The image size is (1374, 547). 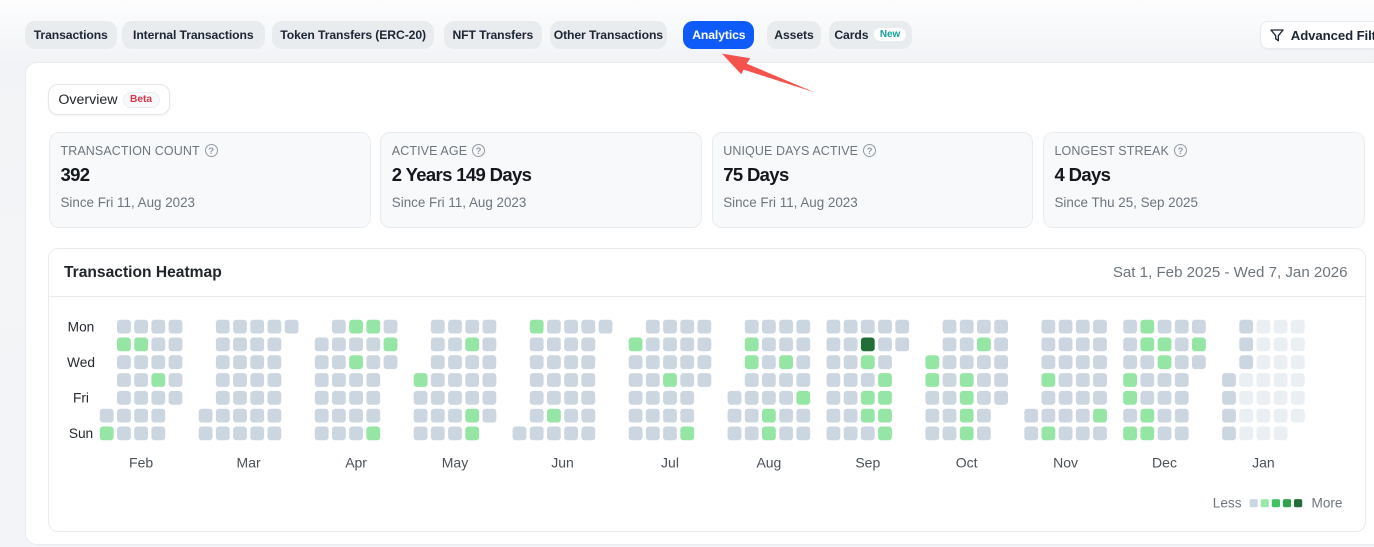 What do you see at coordinates (670, 462) in the screenshot?
I see `svg-text: Jul` at bounding box center [670, 462].